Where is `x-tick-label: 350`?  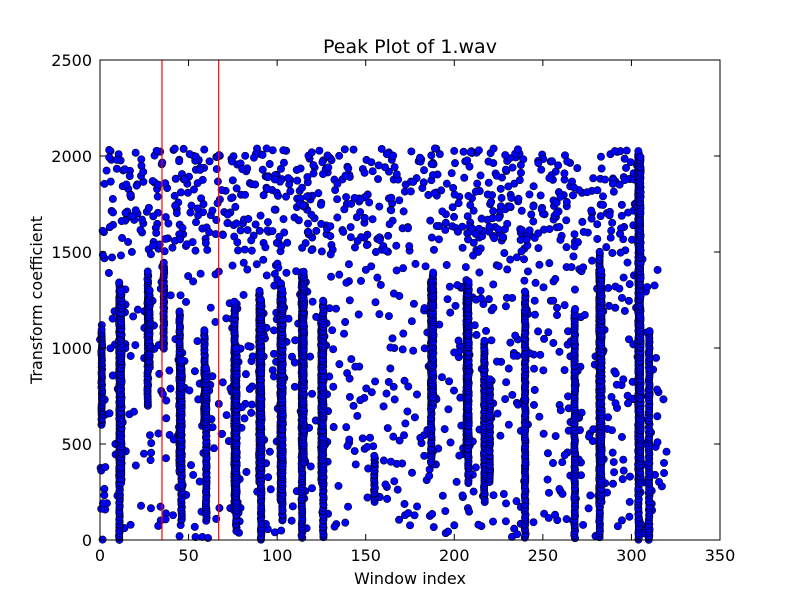
x-tick-label: 350 is located at coordinates (720, 555).